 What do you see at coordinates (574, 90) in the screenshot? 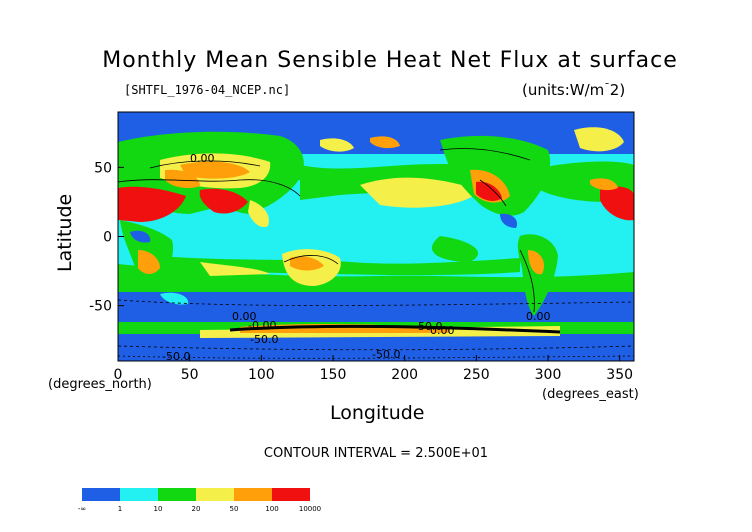
I see `units-label: (units:W/m¯2)` at bounding box center [574, 90].